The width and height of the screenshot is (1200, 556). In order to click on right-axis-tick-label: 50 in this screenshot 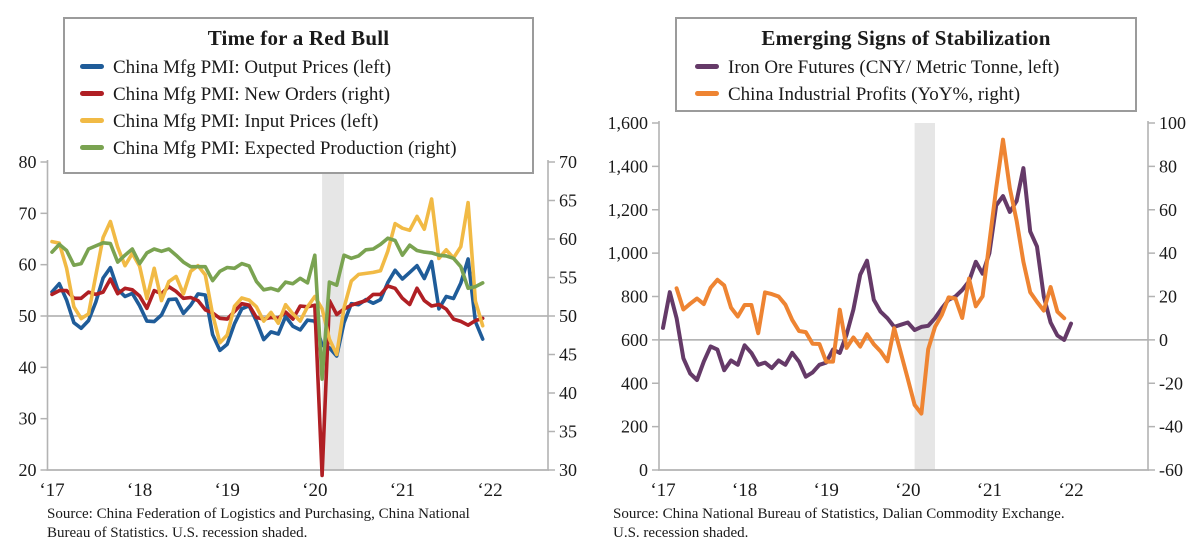, I will do `click(568, 316)`.